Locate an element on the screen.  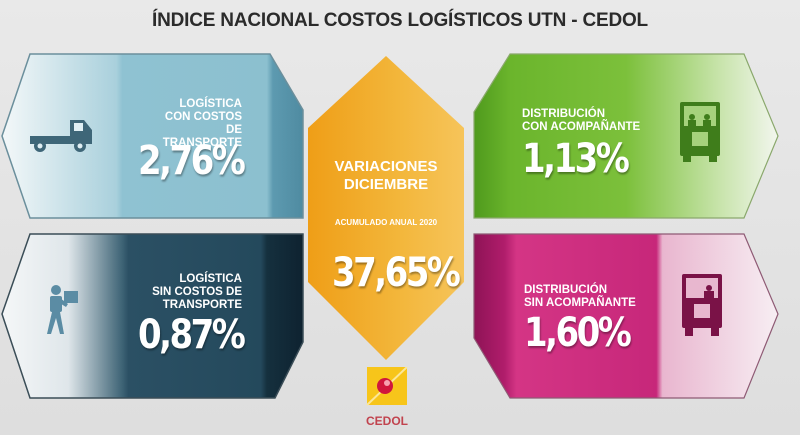
panel-value: 1,13% is located at coordinates (576, 159).